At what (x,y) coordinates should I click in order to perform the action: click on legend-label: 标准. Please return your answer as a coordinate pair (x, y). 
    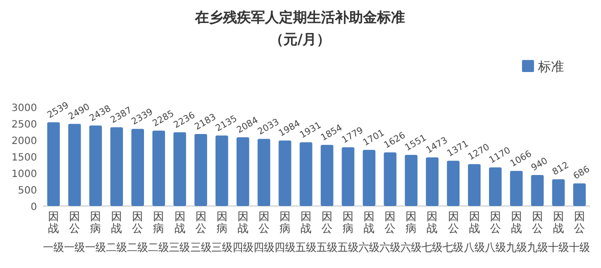
    Looking at the image, I should click on (550, 67).